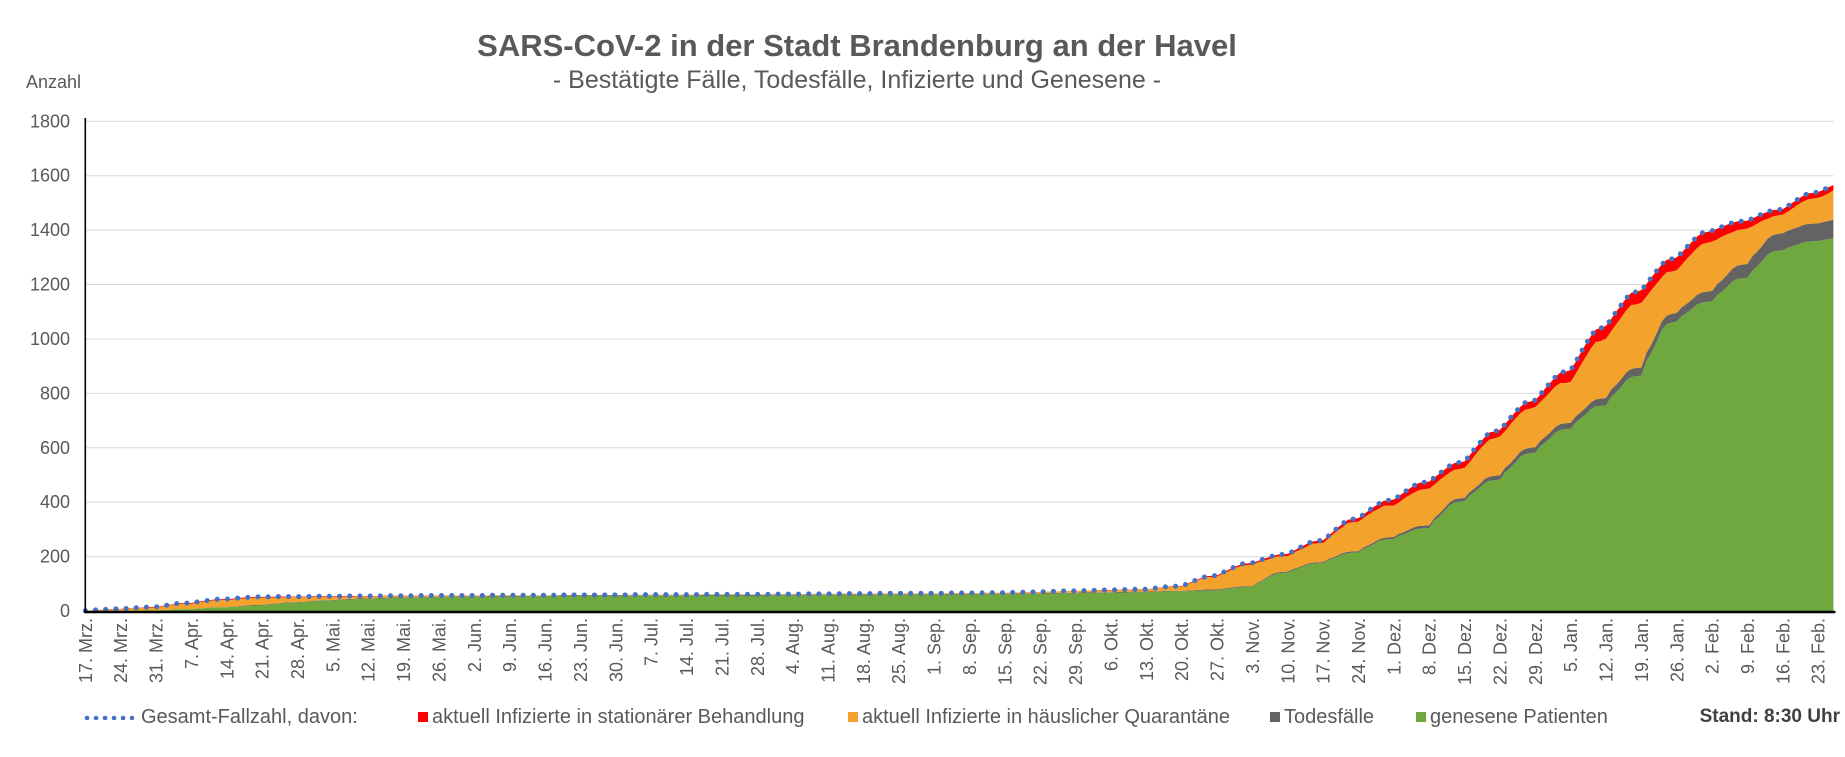 Image resolution: width=1845 pixels, height=757 pixels. What do you see at coordinates (440, 650) in the screenshot?
I see `x-axis-tick-label: 26. Mai.` at bounding box center [440, 650].